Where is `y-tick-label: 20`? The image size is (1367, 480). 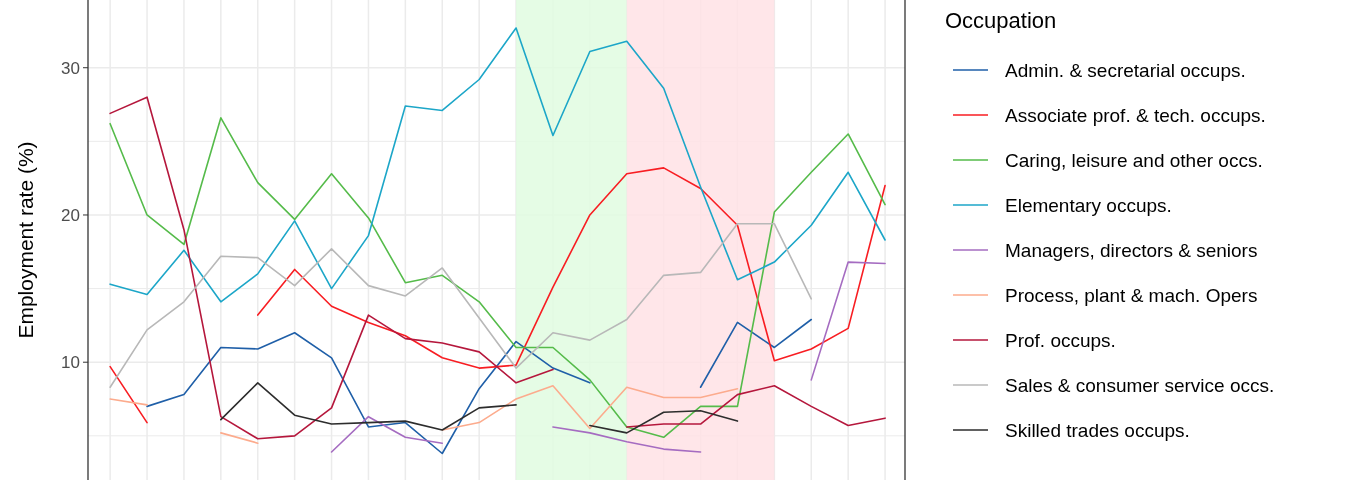
y-tick-label: 20 is located at coordinates (70, 215).